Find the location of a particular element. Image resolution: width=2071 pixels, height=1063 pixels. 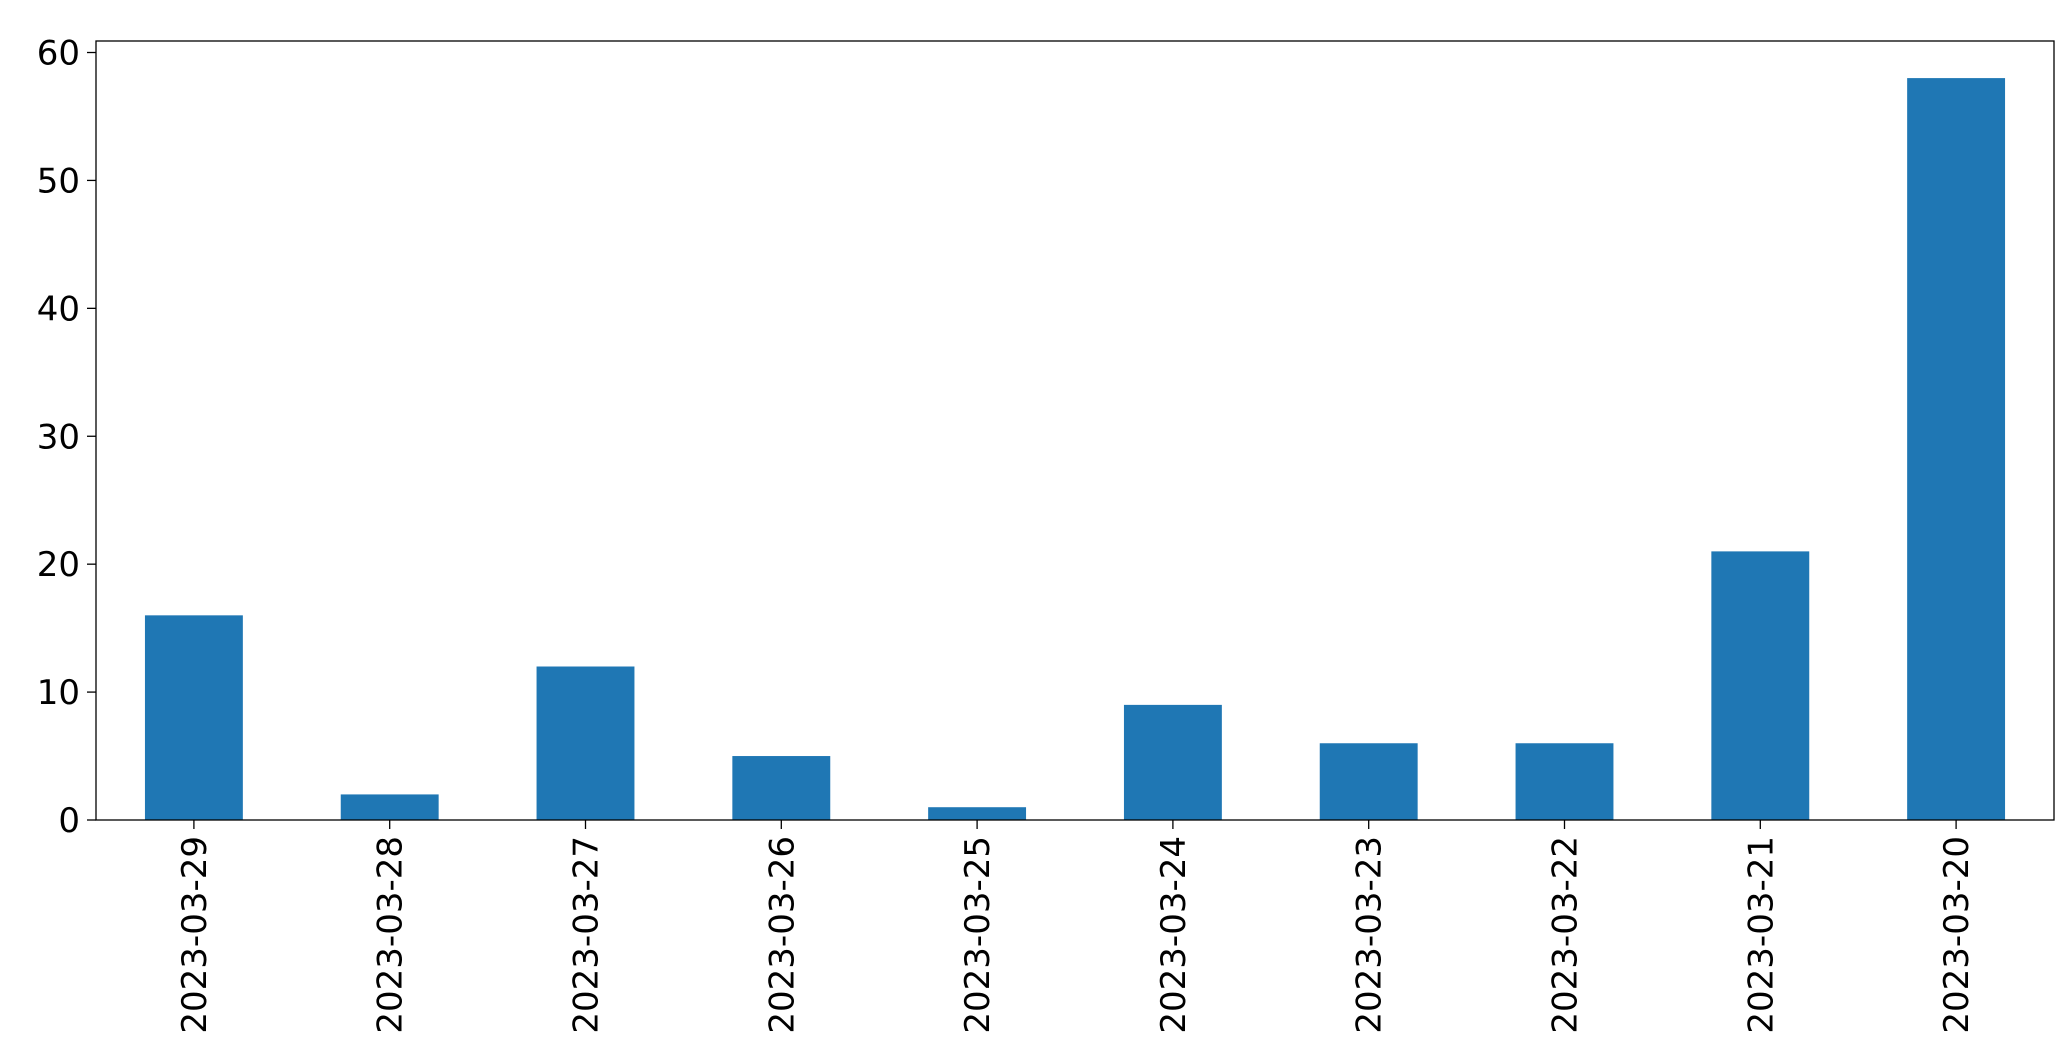

y-tick-label: 40 is located at coordinates (58, 309).